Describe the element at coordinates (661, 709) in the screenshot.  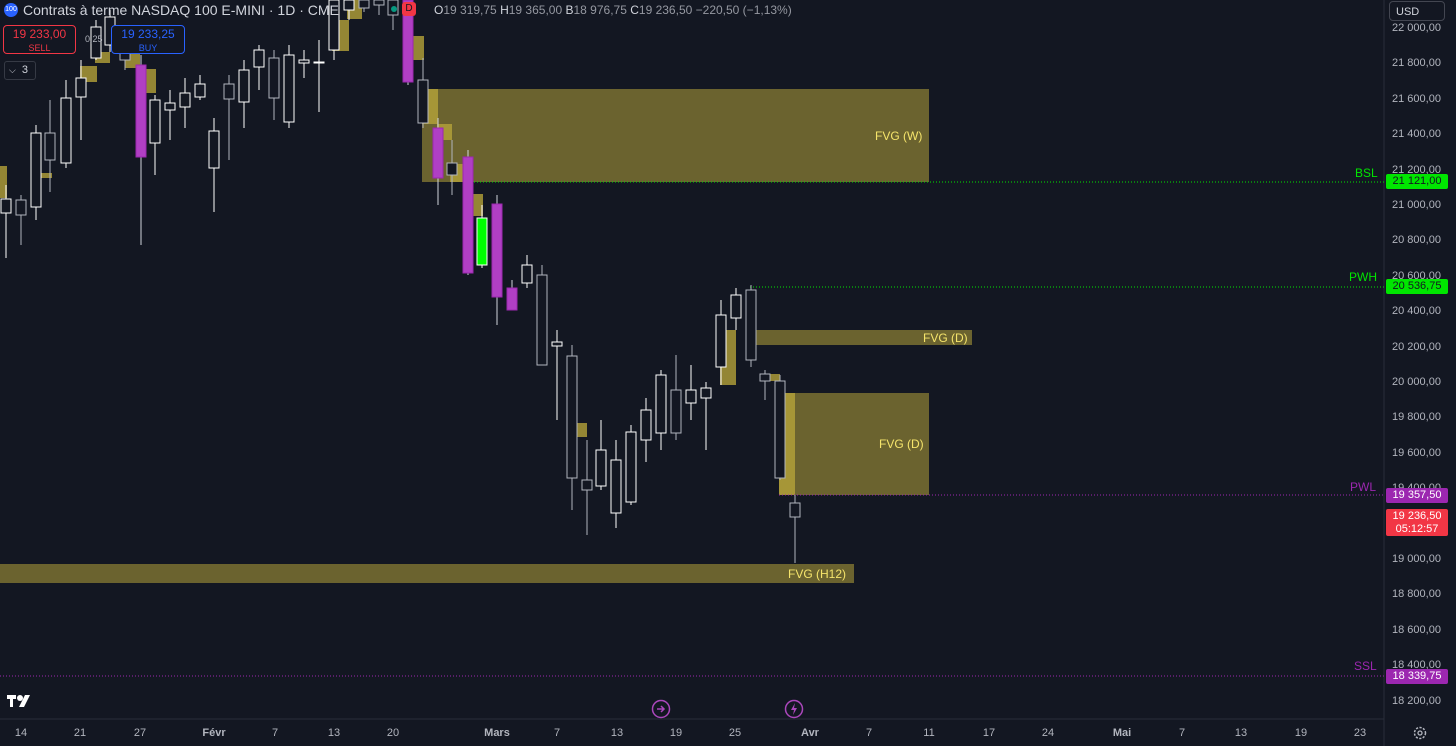
I see `replay-icon` at that location.